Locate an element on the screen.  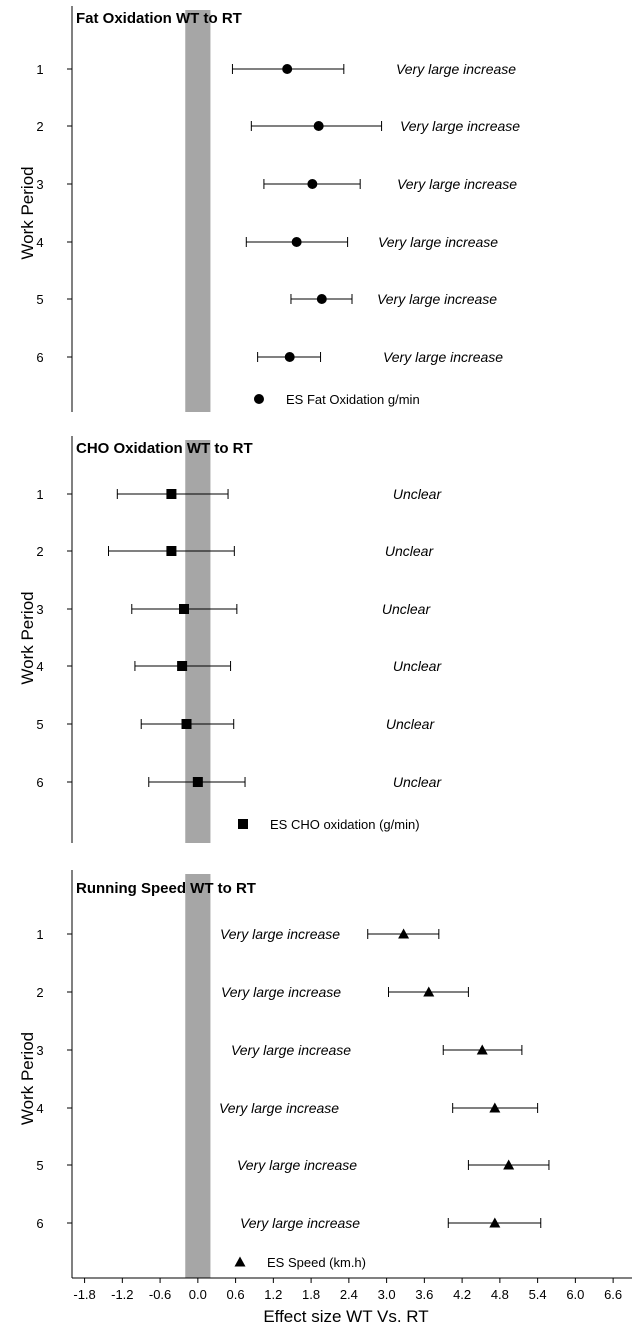
x-tick-label: -1.2 is located at coordinates (122, 1294).